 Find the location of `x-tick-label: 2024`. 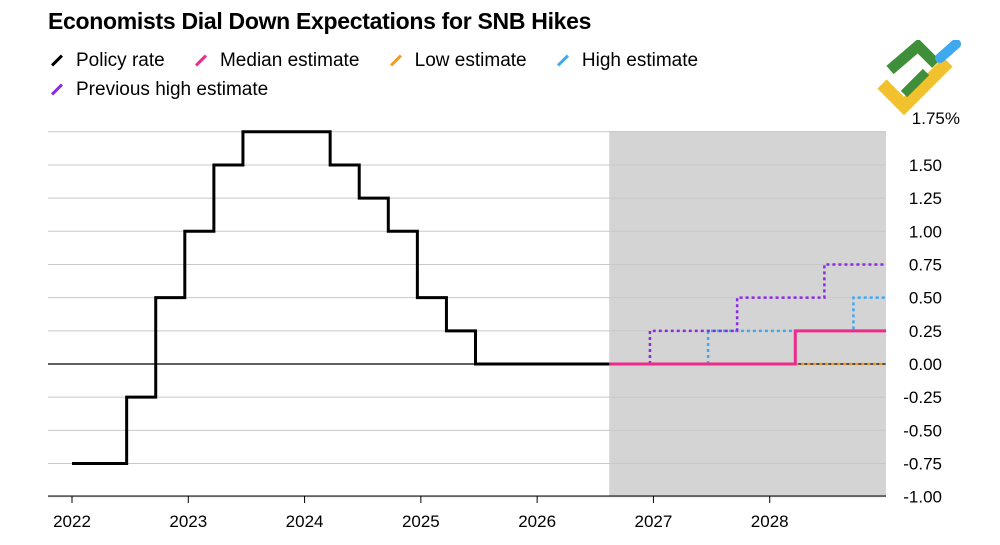

x-tick-label: 2024 is located at coordinates (305, 521).